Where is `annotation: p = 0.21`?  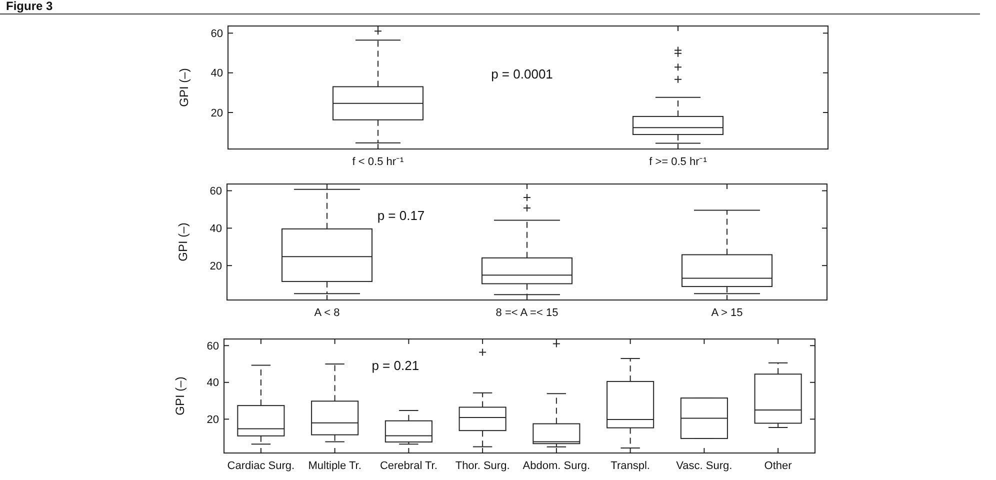
annotation: p = 0.21 is located at coordinates (396, 365).